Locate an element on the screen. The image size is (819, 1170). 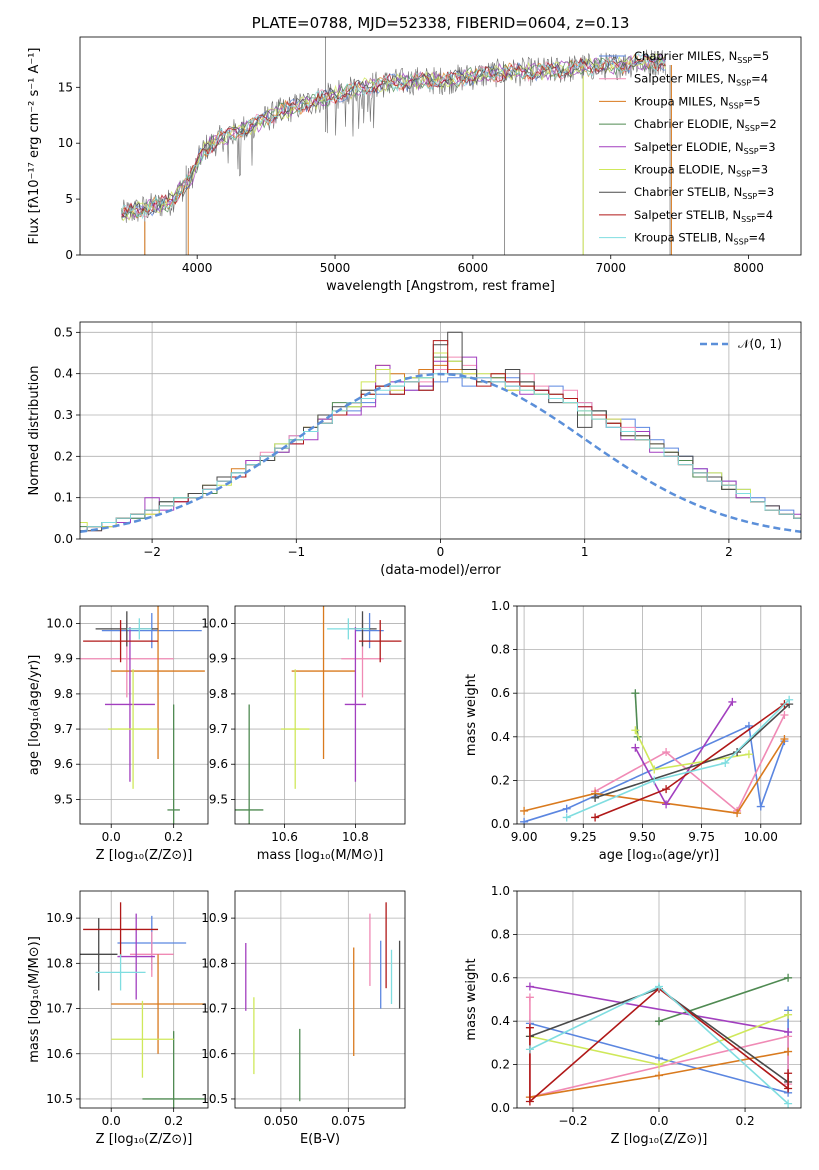
x-tick-label: 9.50 is located at coordinates (642, 837).